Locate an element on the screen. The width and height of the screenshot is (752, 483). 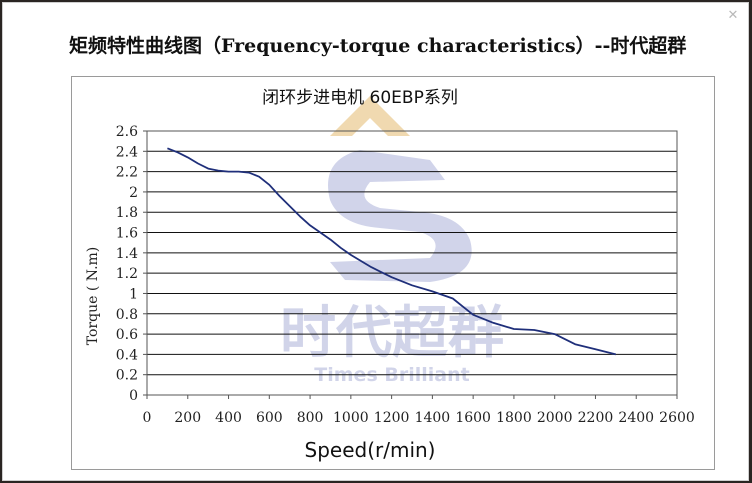
y-tick-label: 2 is located at coordinates (133, 193).